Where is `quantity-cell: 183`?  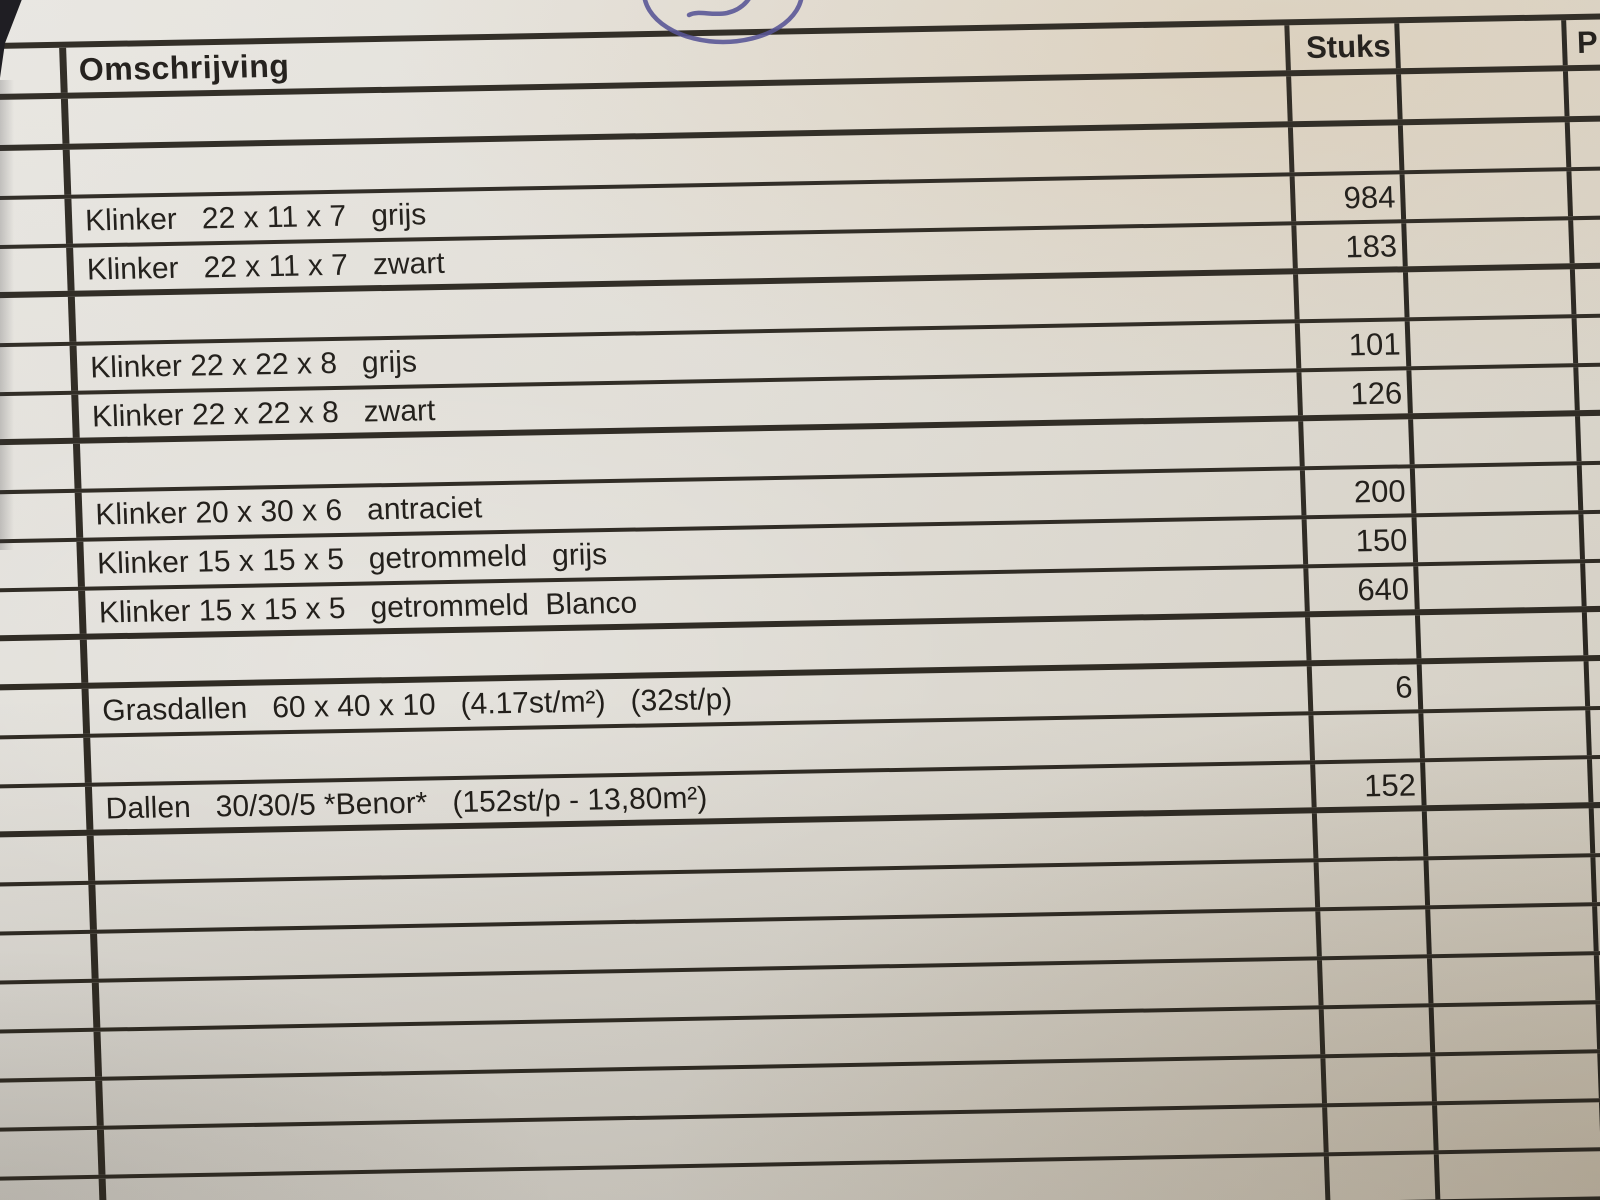
quantity-cell: 183 is located at coordinates (1352, 246).